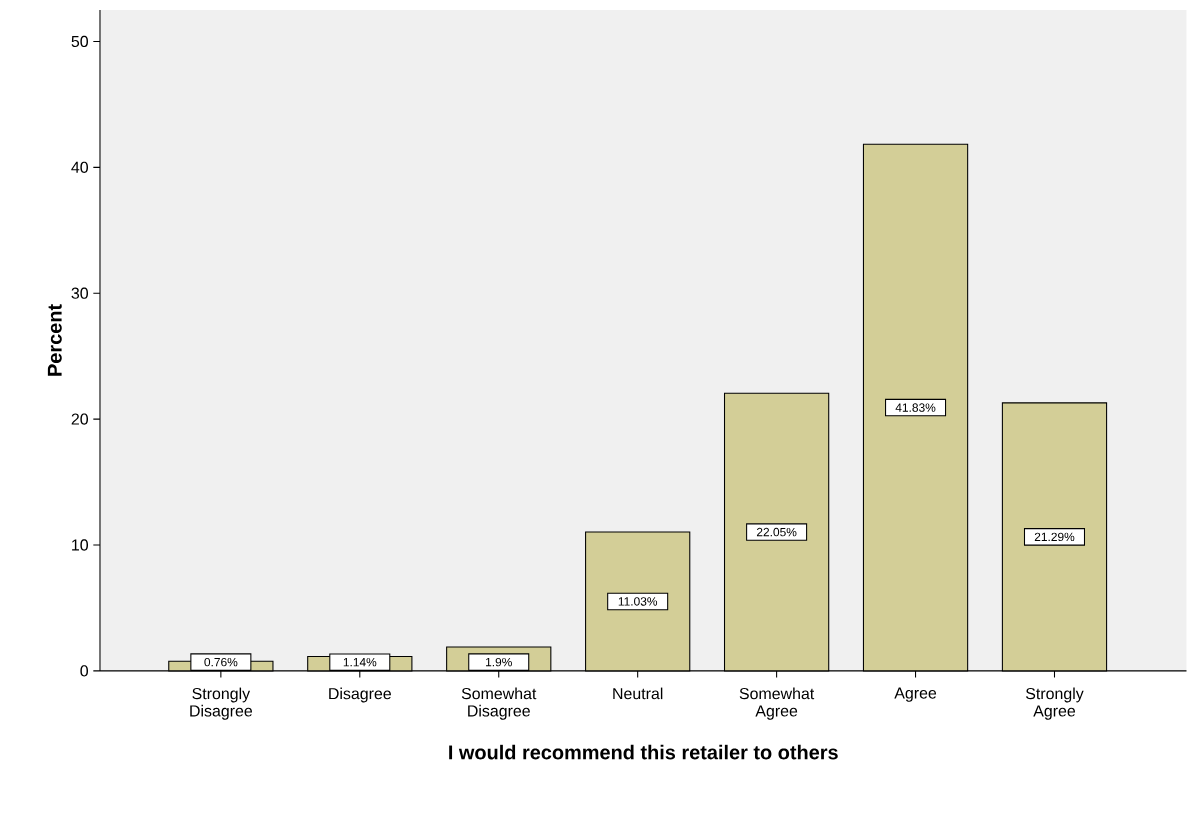  Describe the element at coordinates (776, 532) in the screenshot. I see `data-label: 22.05%` at that location.